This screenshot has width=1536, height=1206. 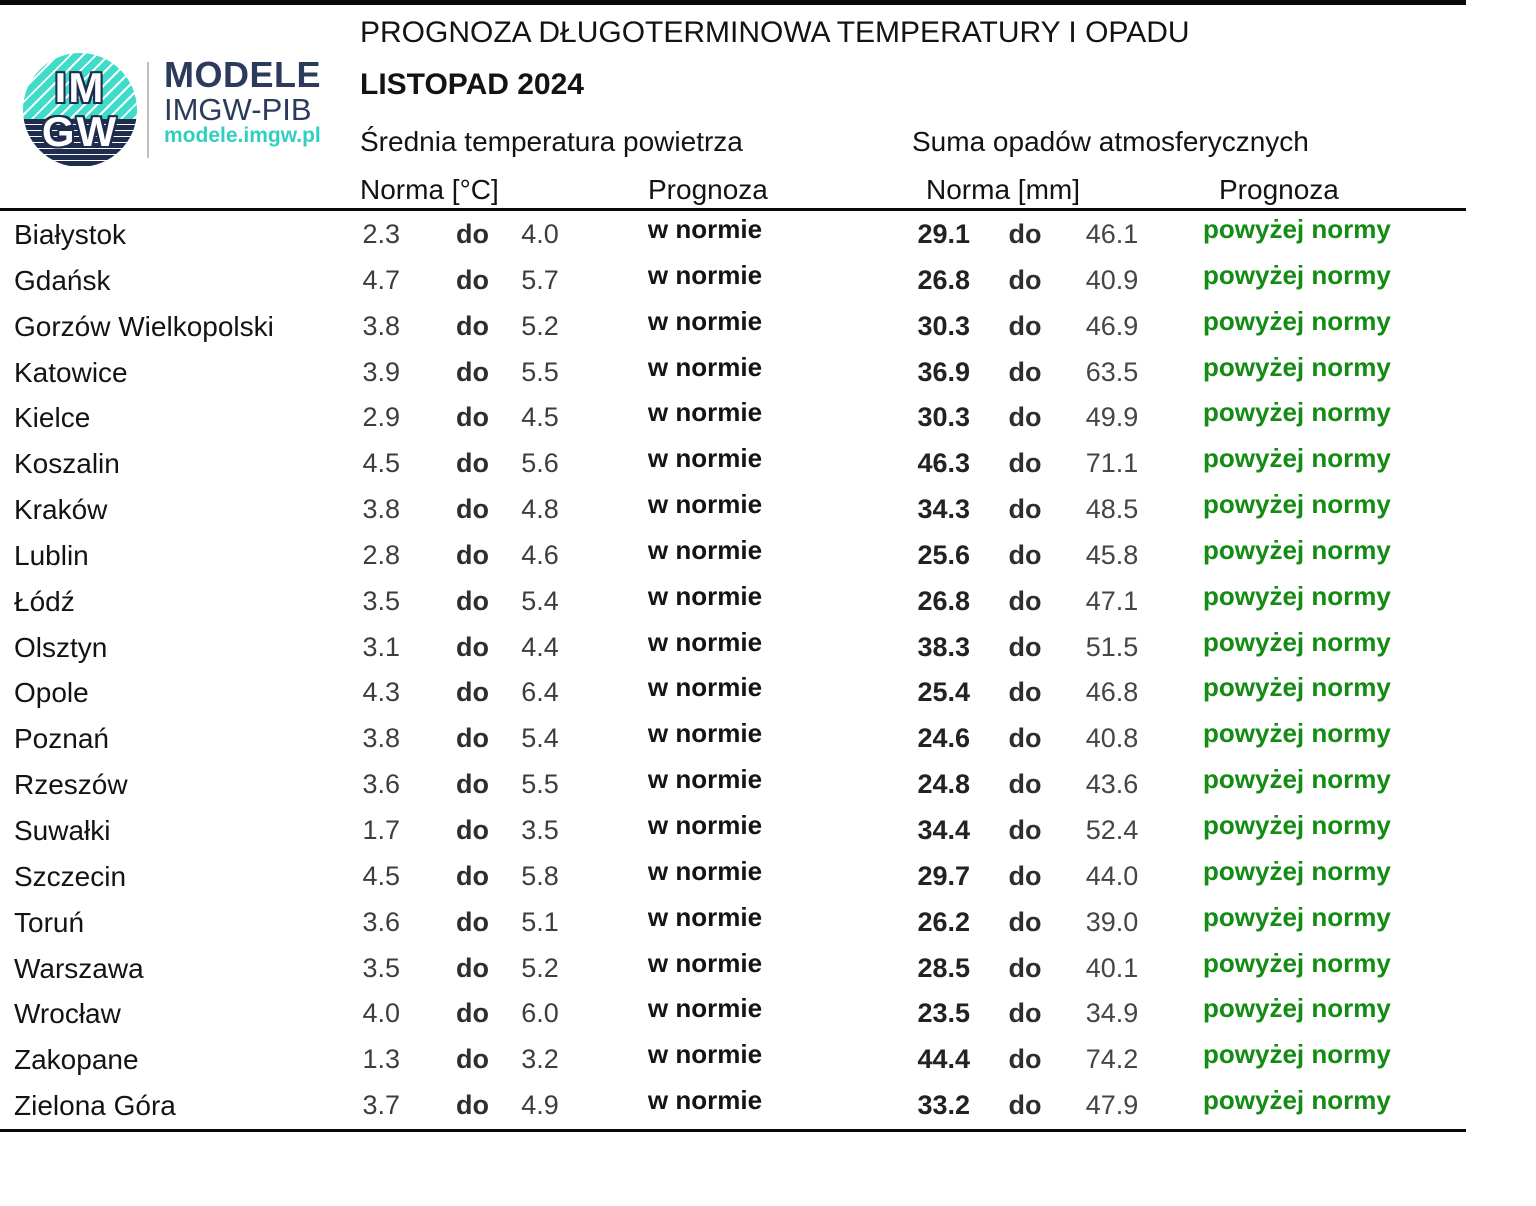 I want to click on precip-norm-low: 28.5, so click(x=943, y=967).